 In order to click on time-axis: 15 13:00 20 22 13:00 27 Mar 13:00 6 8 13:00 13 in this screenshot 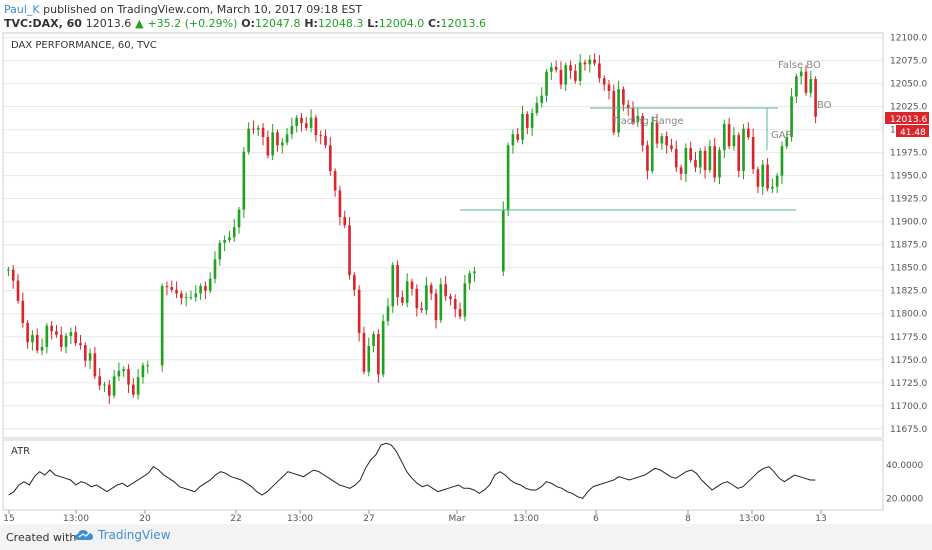, I will do `click(415, 517)`.